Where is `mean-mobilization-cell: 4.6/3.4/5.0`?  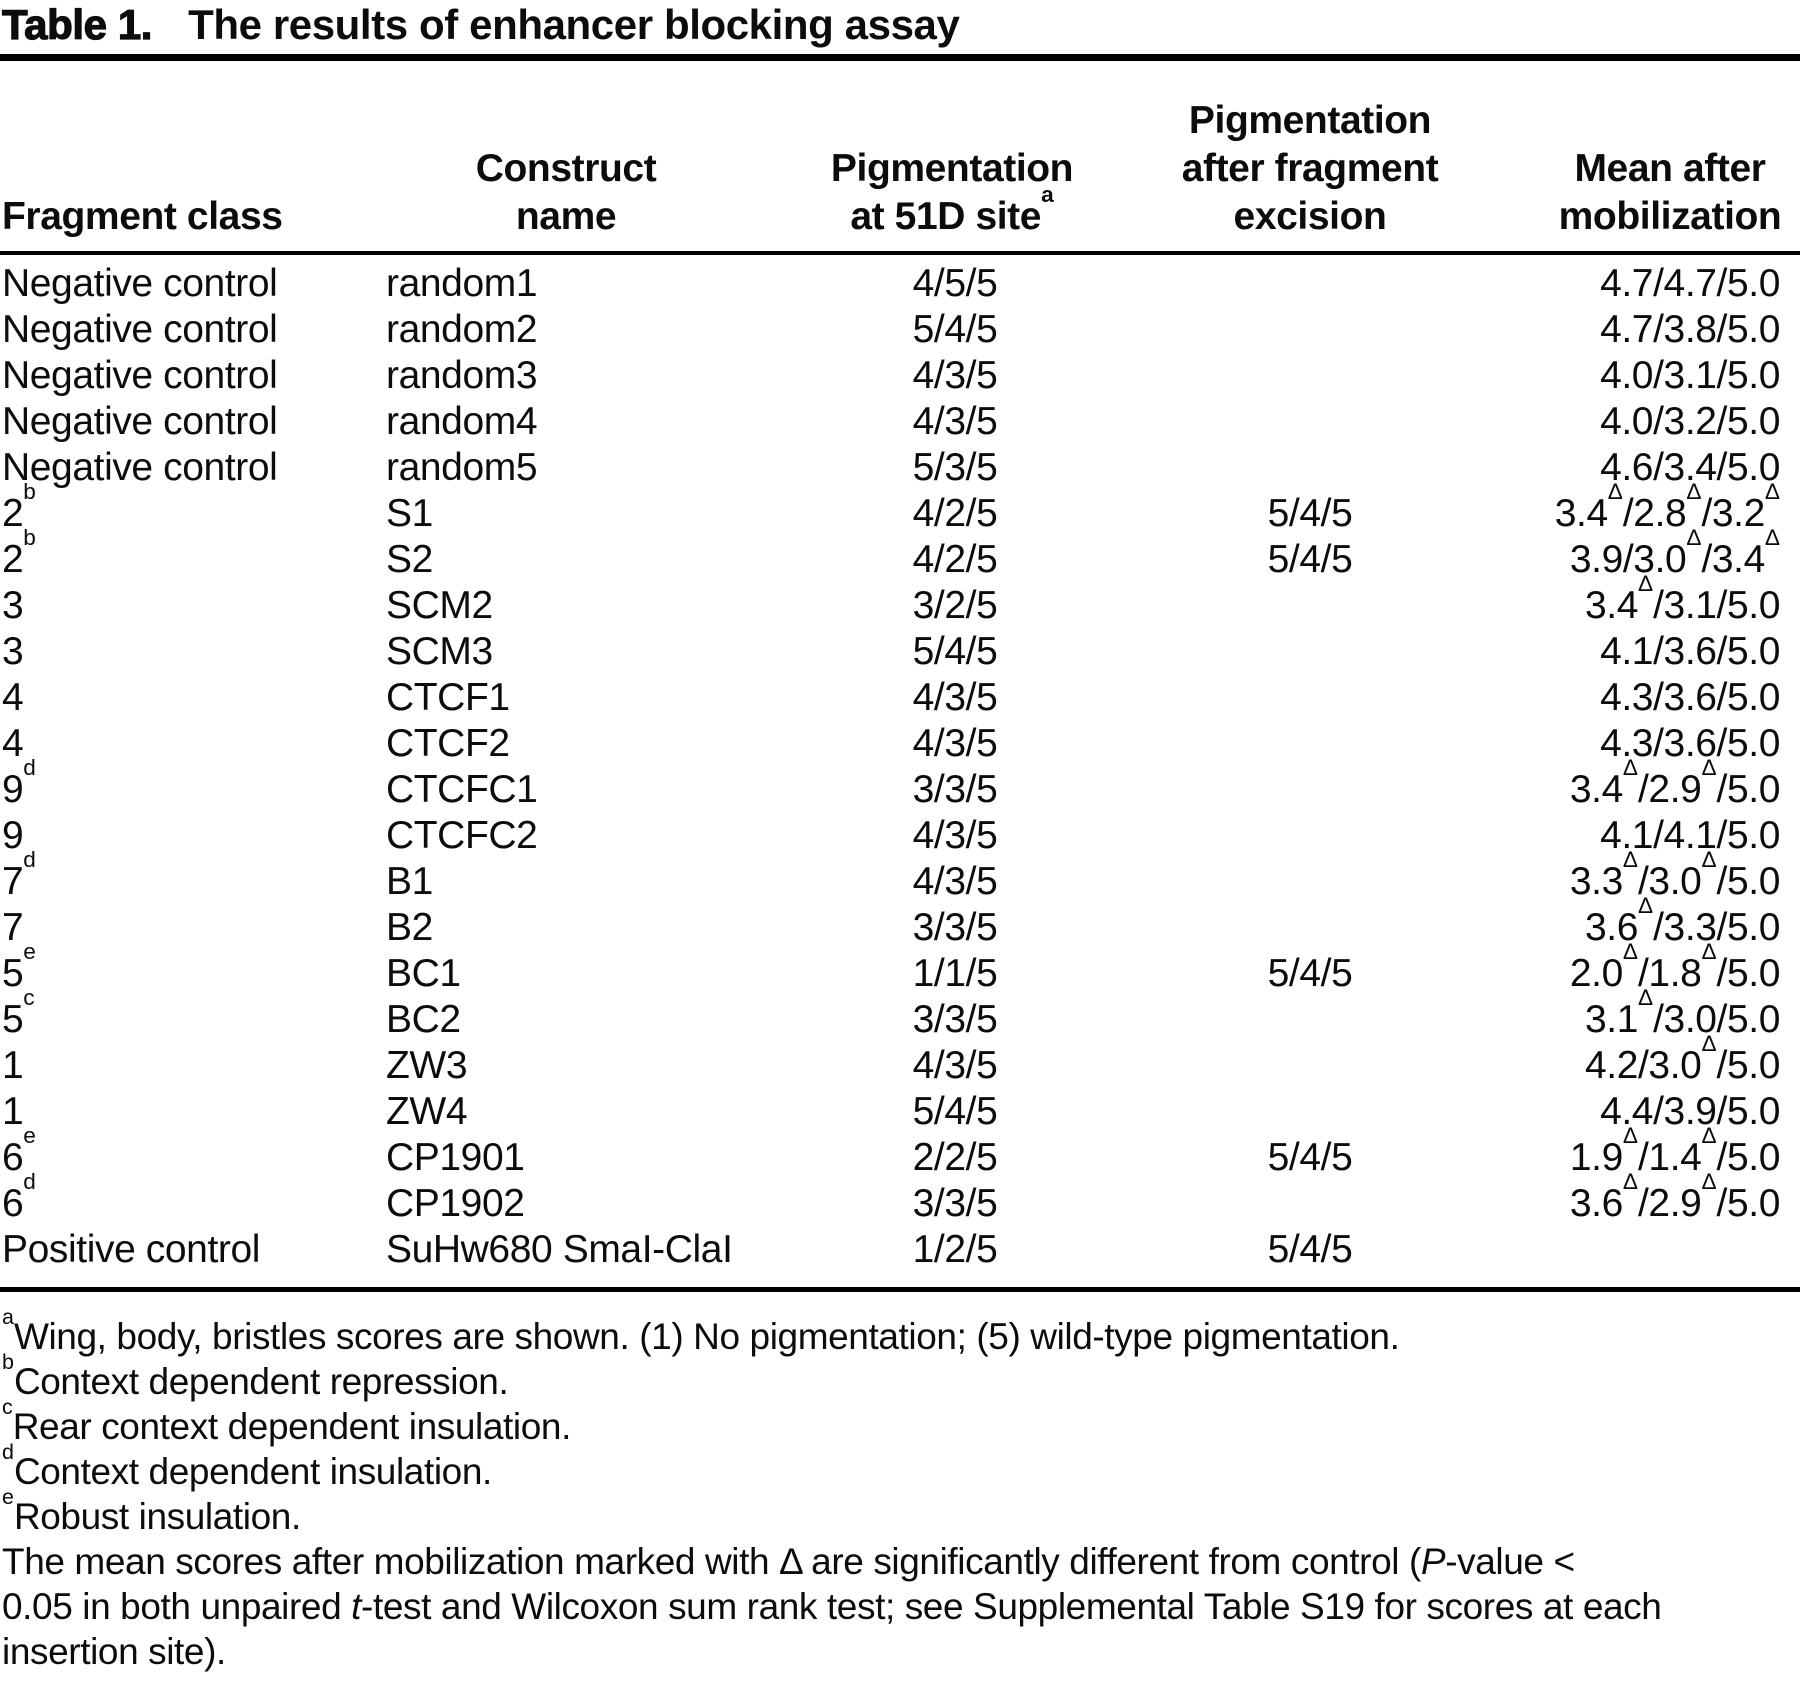
mean-mobilization-cell: 4.6/3.4/5.0 is located at coordinates (1690, 467).